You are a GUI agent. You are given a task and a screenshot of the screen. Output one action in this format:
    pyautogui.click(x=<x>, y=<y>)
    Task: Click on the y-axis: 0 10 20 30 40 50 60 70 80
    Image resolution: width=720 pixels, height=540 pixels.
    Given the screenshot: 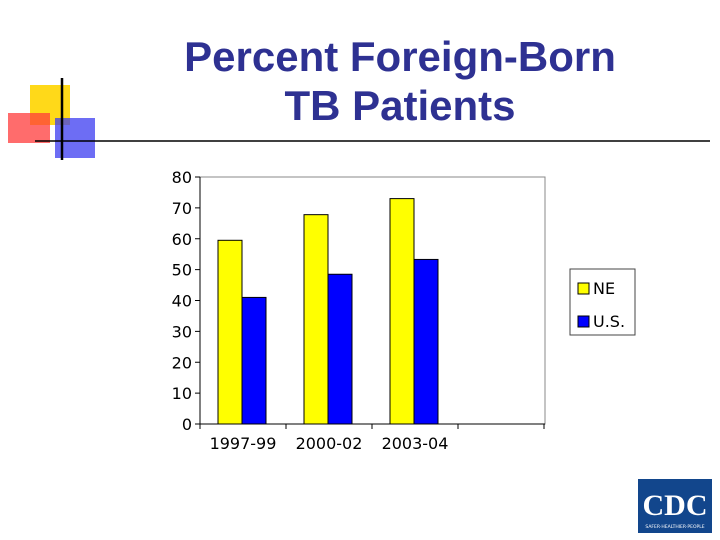 What is the action you would take?
    pyautogui.click(x=186, y=301)
    